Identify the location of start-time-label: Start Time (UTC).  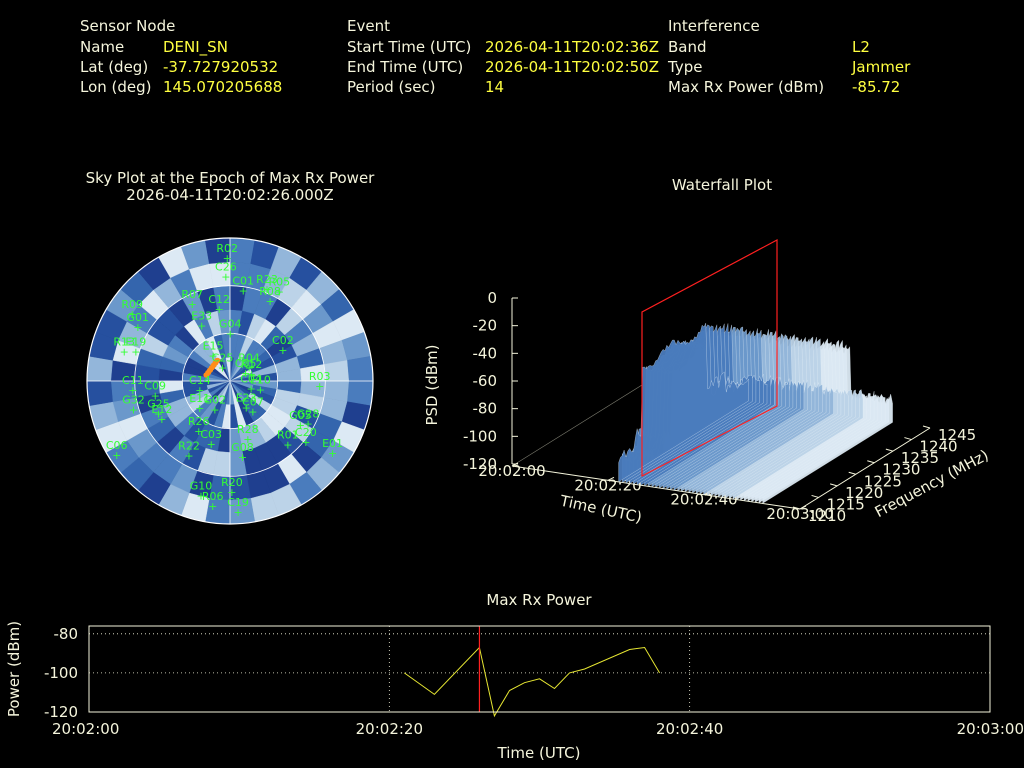
(409, 47).